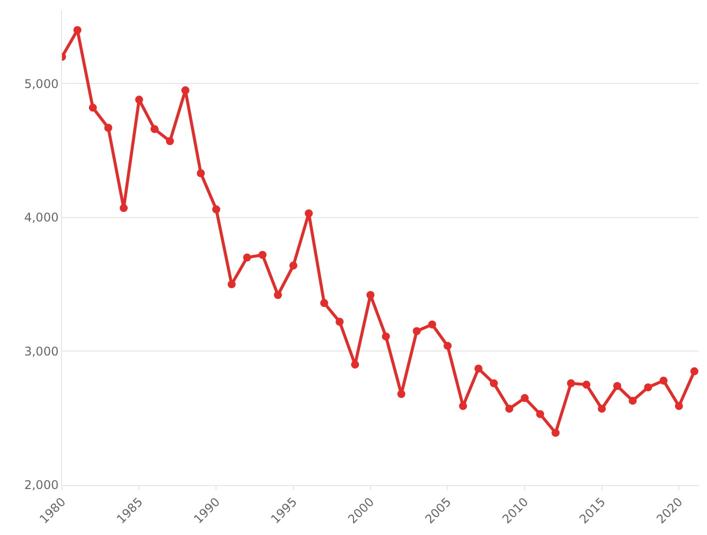 The width and height of the screenshot is (707, 535). Describe the element at coordinates (41, 83) in the screenshot. I see `y-tick-label: 5,000` at that location.